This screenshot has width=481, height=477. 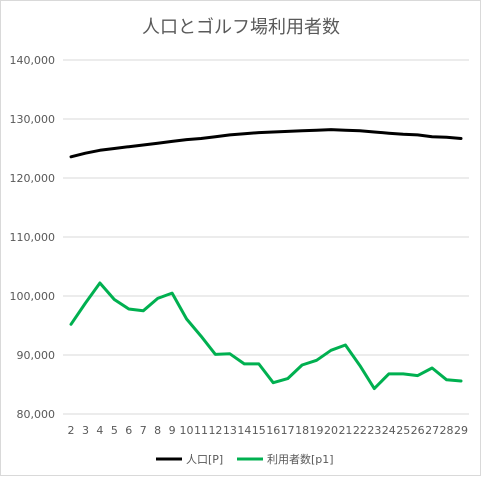 I want to click on x-tick-label: 23, so click(x=374, y=430).